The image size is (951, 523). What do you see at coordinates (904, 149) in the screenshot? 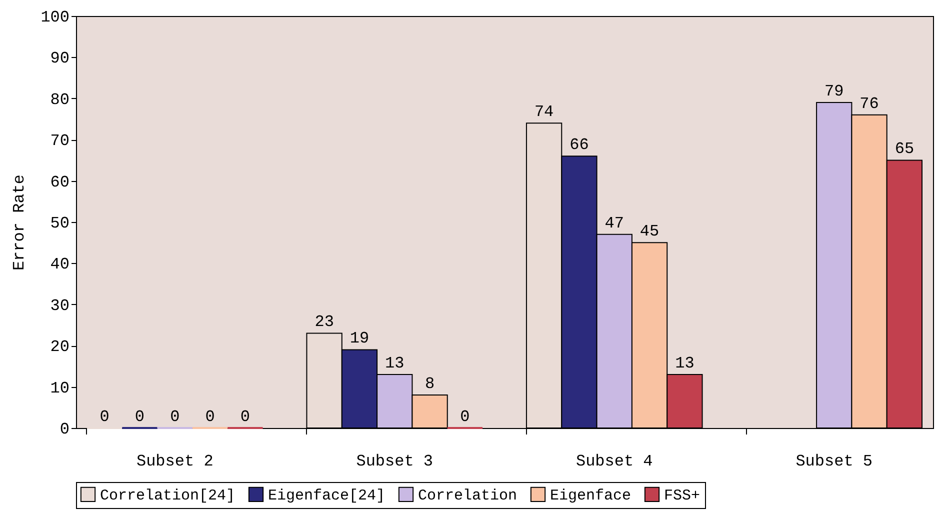
I see `data-label: 65` at bounding box center [904, 149].